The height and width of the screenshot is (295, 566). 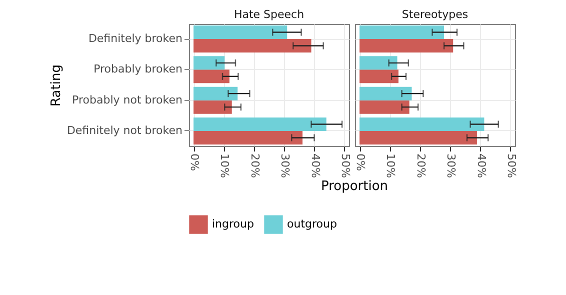 I want to click on legend-label: ingroup, so click(x=233, y=224).